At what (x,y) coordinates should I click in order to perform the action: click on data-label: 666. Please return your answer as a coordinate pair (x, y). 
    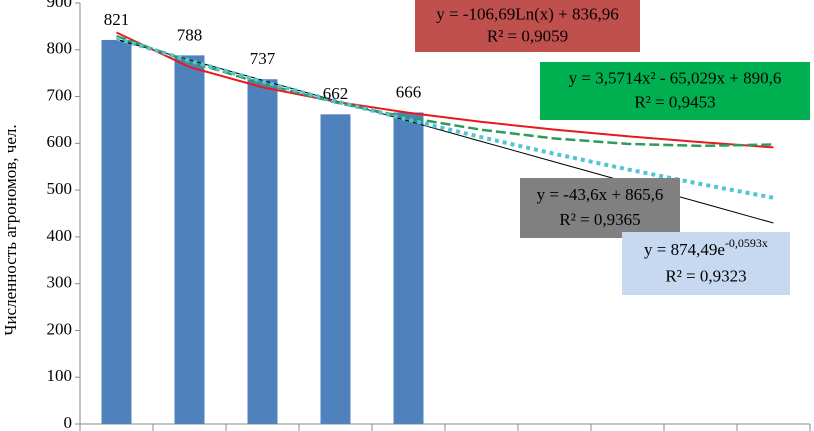
    Looking at the image, I should click on (409, 91).